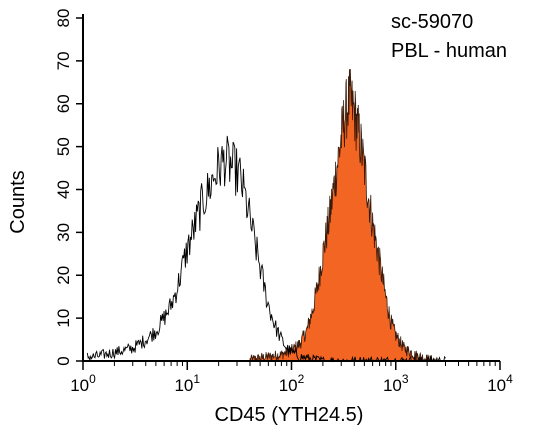 The image size is (544, 441). I want to click on y-tick-label: 20, so click(63, 275).